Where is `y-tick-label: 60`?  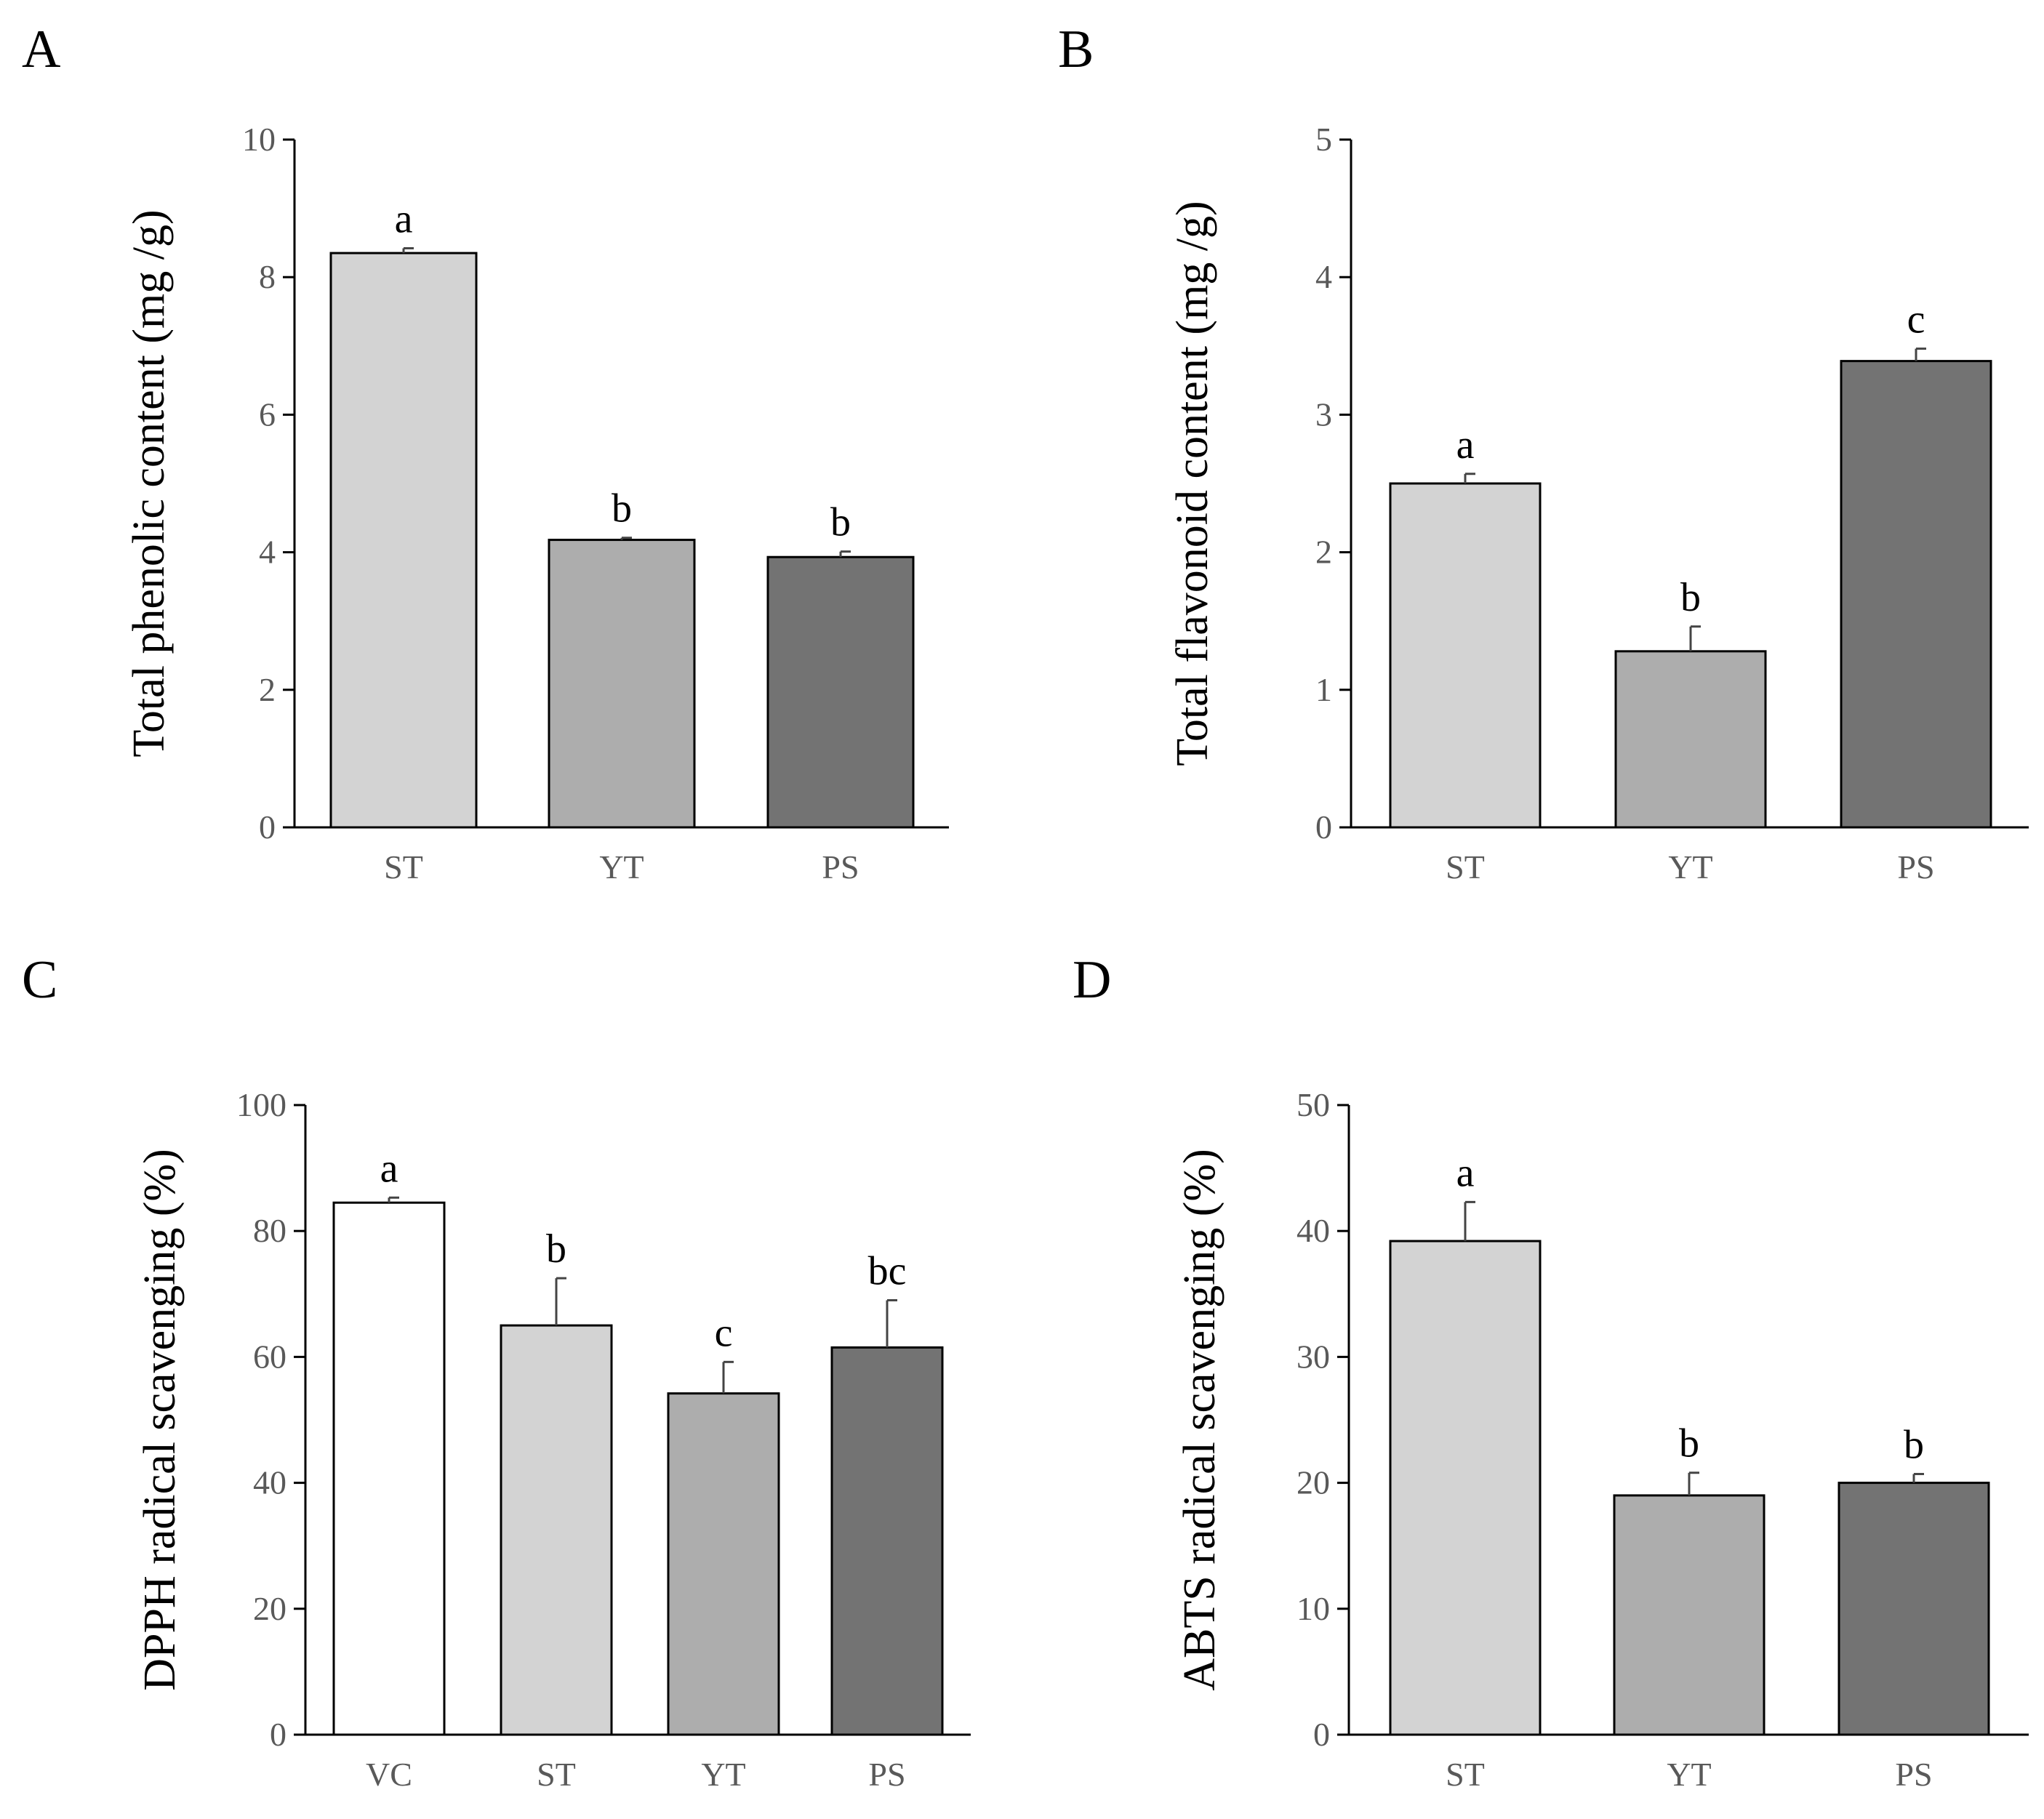 y-tick-label: 60 is located at coordinates (269, 1356).